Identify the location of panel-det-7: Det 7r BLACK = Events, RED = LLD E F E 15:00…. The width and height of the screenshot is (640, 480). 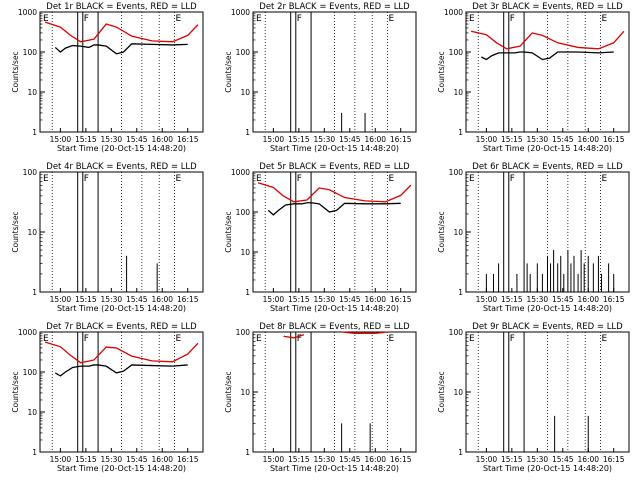
(107, 397).